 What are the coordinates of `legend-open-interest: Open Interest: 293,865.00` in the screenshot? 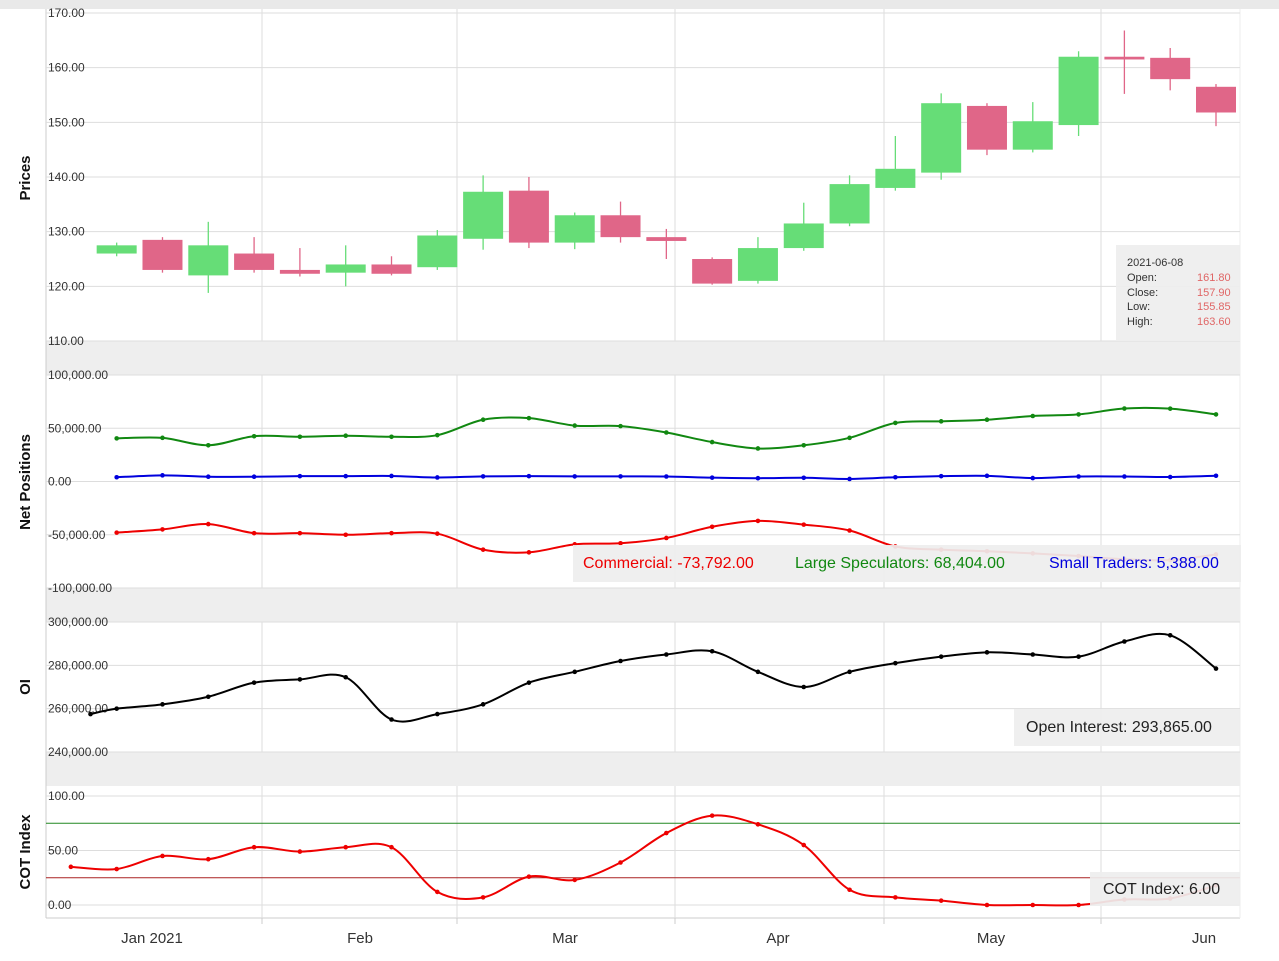 It's located at (1119, 727).